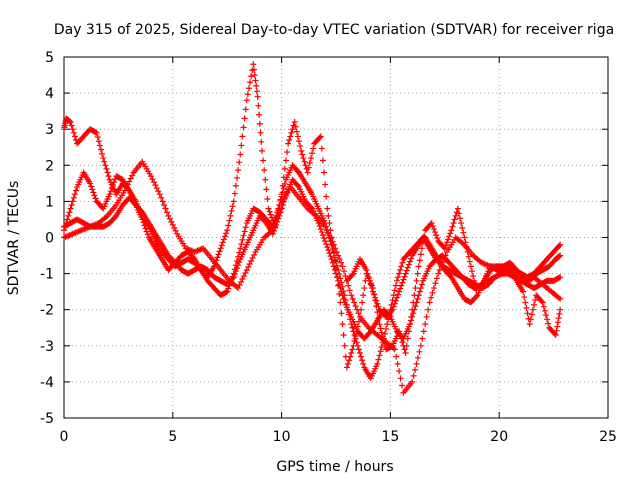  Describe the element at coordinates (49, 58) in the screenshot. I see `y-tick-label: 5` at that location.